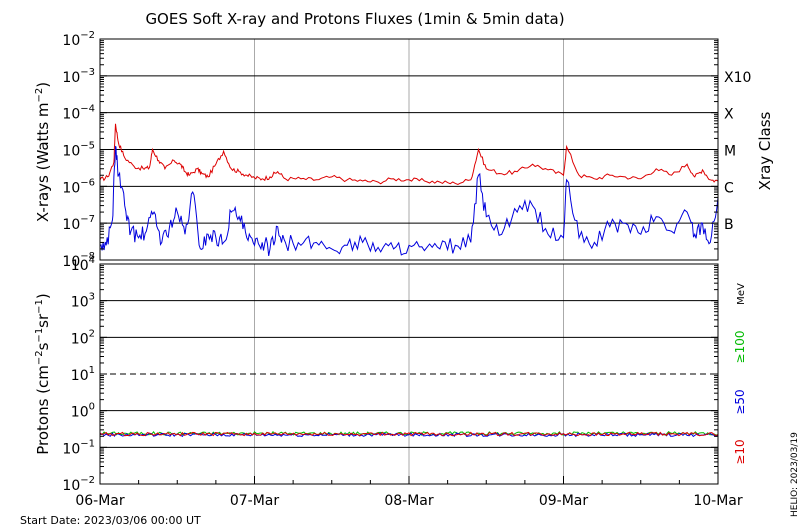 The image size is (800, 530). Describe the element at coordinates (78, 223) in the screenshot. I see `xray-y-tick-label: 10⁻⁷` at that location.